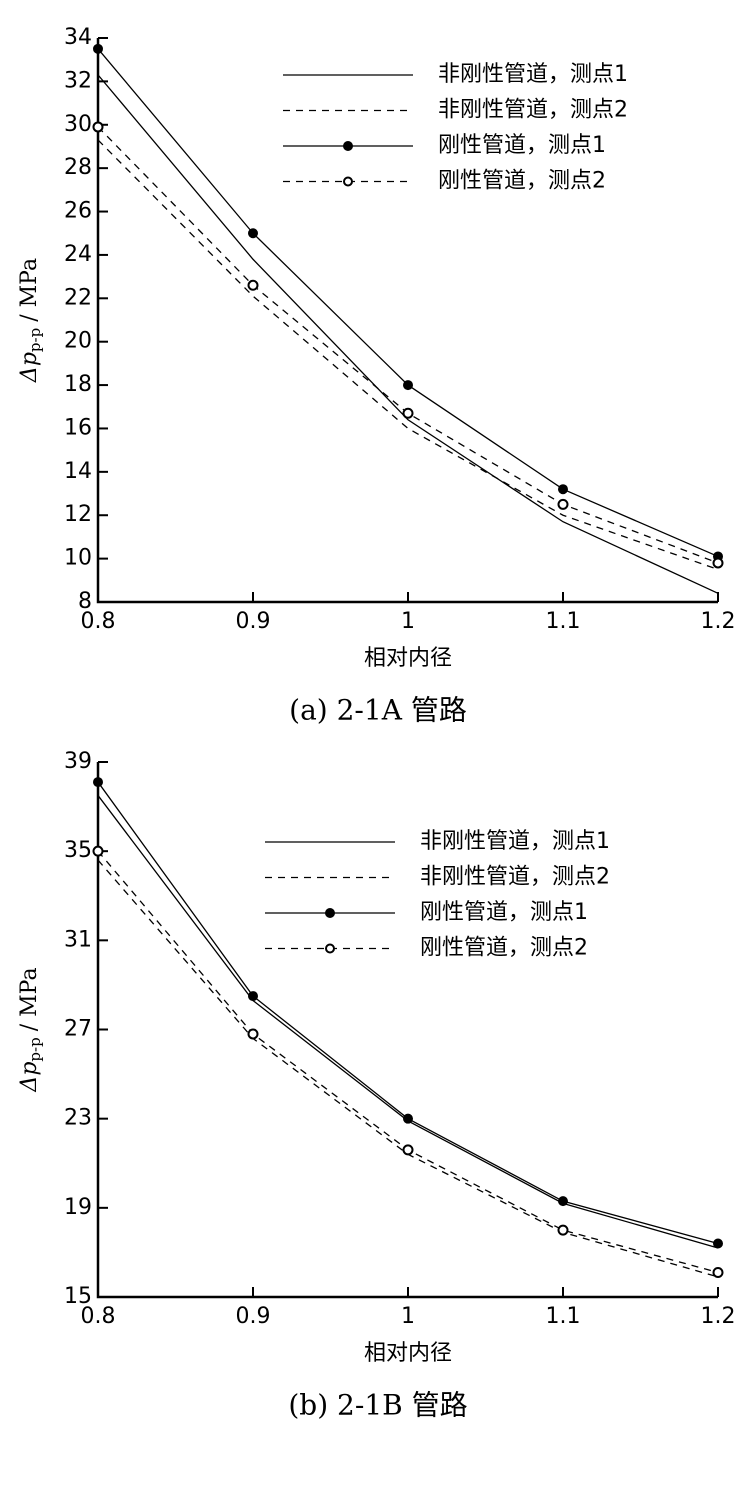 The image size is (742, 1505). What do you see at coordinates (78, 1118) in the screenshot?
I see `y-tick-label: 23` at bounding box center [78, 1118].